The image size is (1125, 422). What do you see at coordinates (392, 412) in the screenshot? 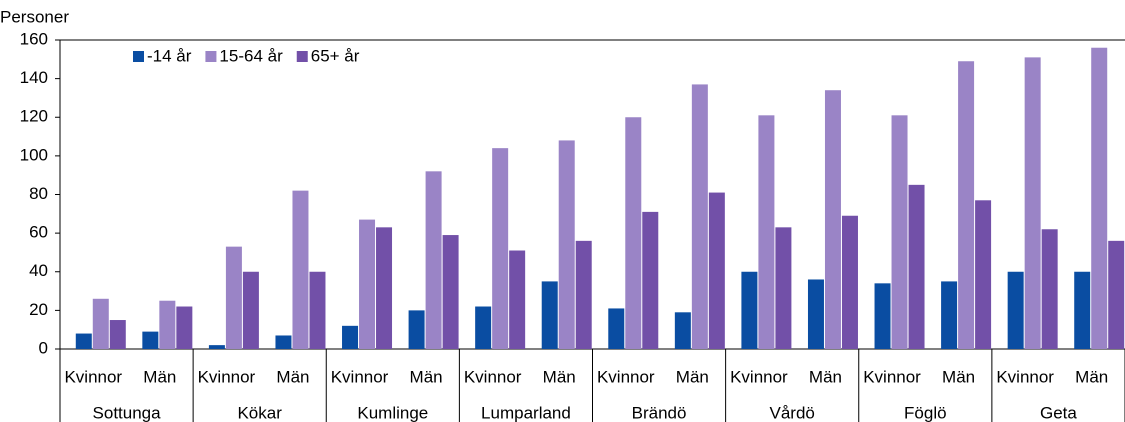
I see `group-label: Kumlinge` at bounding box center [392, 412].